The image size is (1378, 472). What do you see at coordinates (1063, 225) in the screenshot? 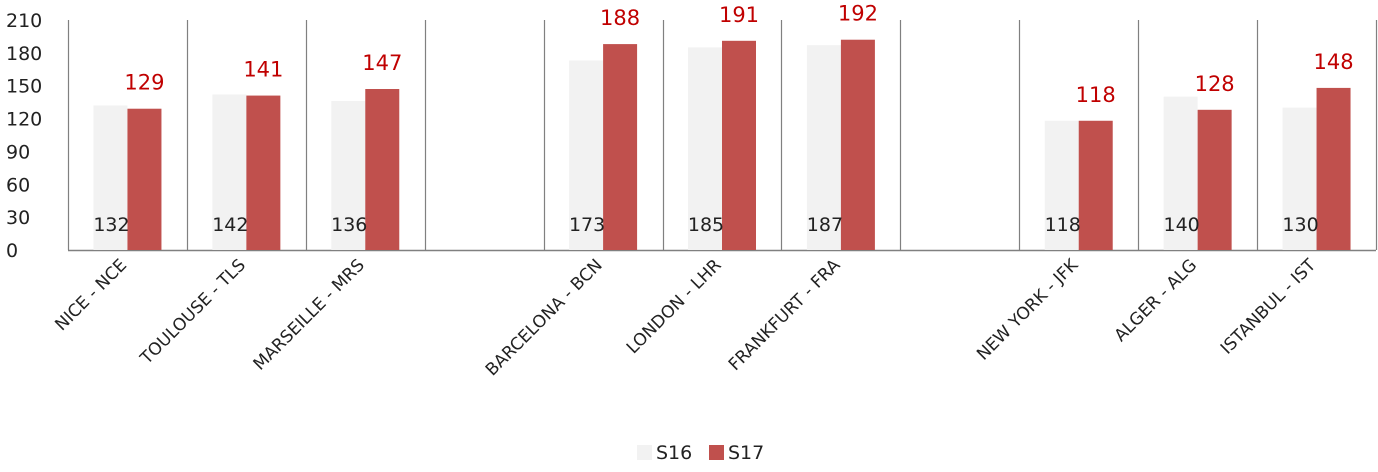
I see `data-label-s16: 118` at bounding box center [1063, 225].